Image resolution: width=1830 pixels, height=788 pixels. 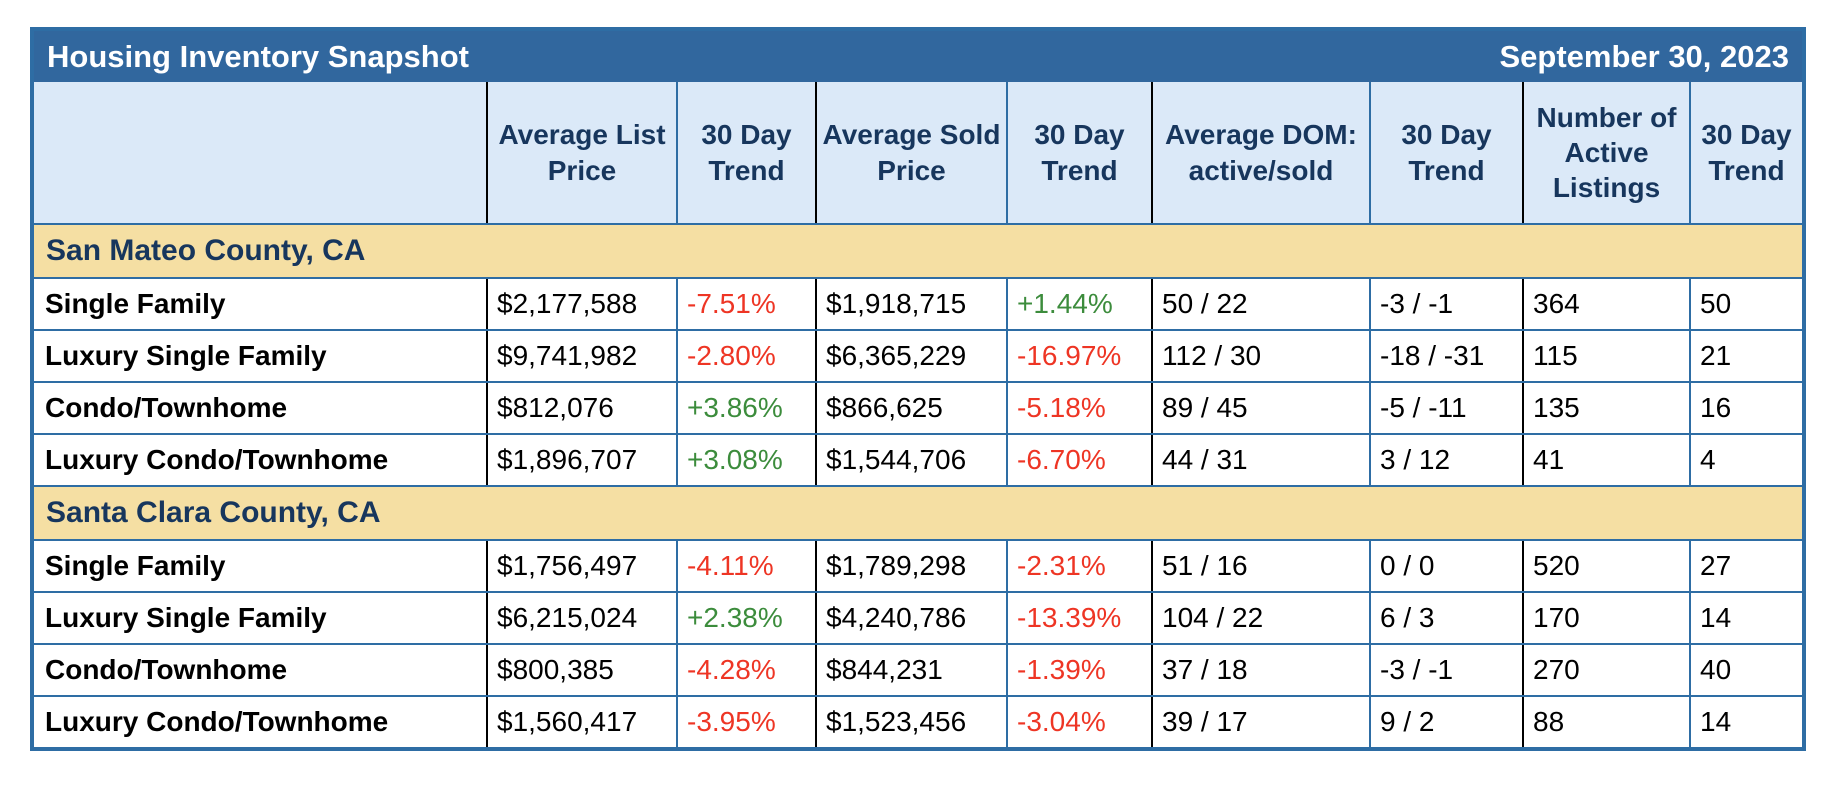 I want to click on sold-trend-value: -13.39%, so click(x=1078, y=618).